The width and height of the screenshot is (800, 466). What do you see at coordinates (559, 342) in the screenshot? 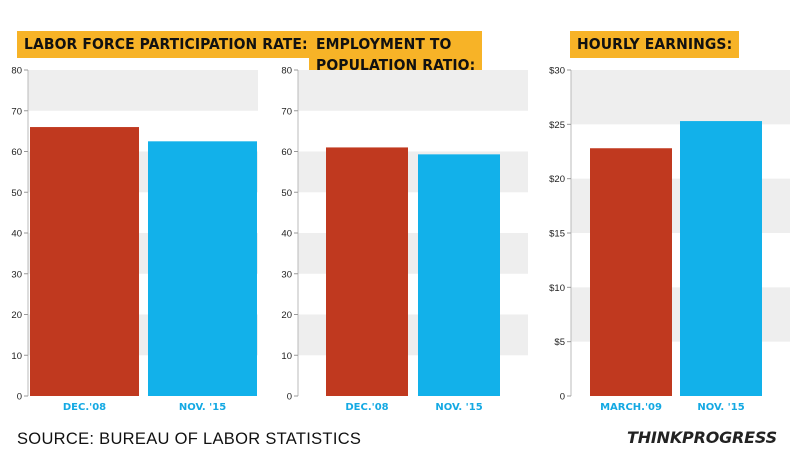
I see `y-tick-label: $5` at bounding box center [559, 342].